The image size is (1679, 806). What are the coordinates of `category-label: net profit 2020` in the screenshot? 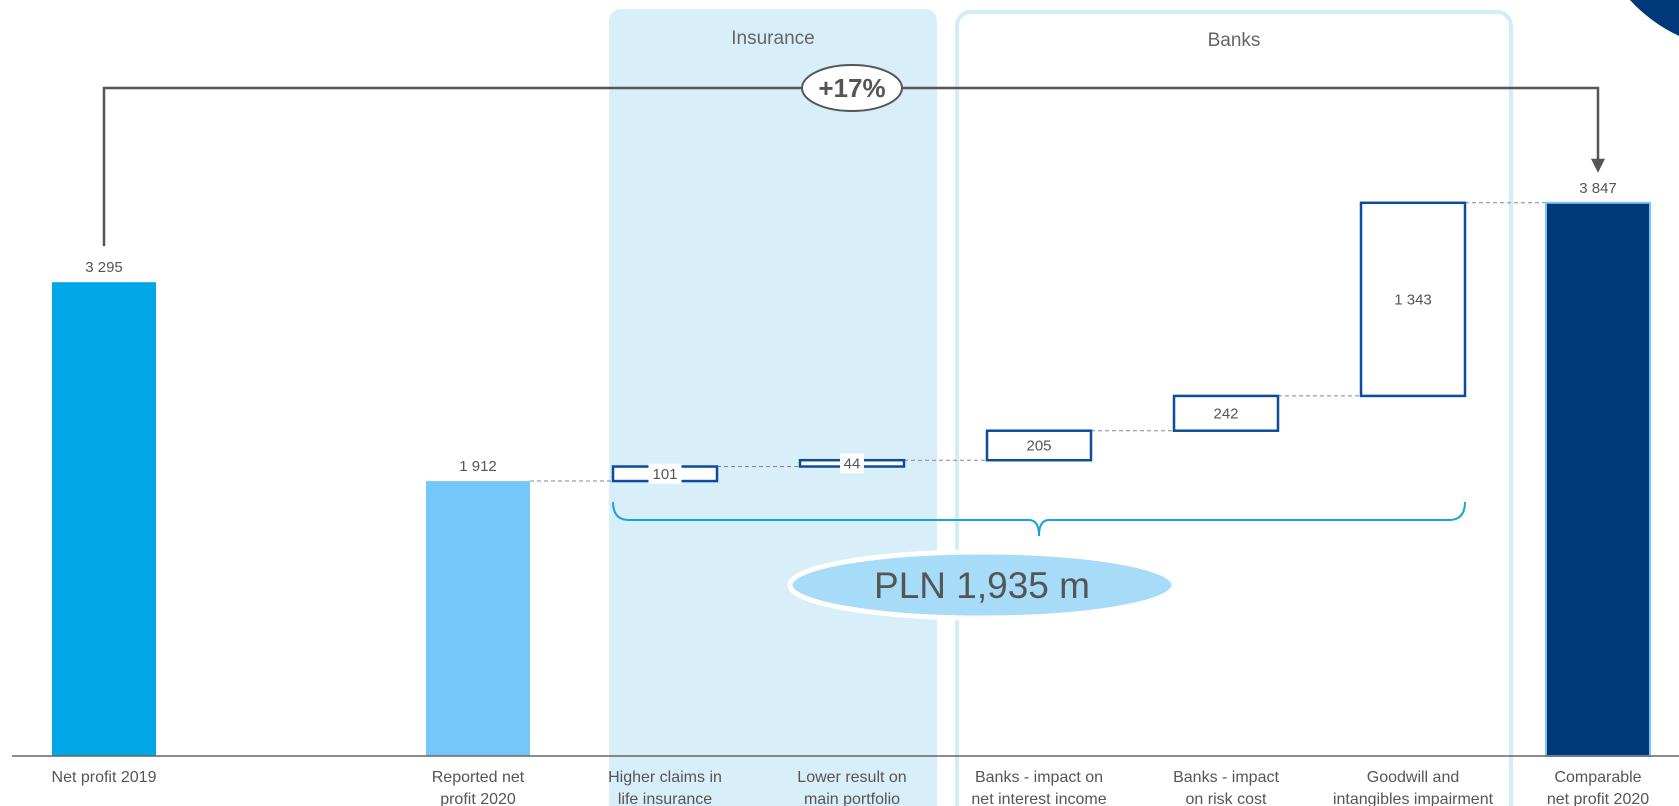 It's located at (1598, 798).